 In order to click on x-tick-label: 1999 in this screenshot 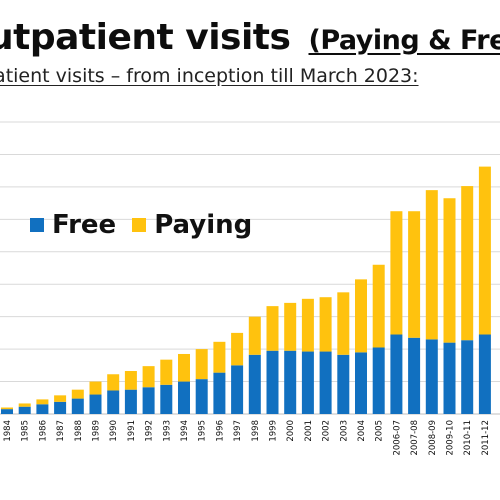, I will do `click(274, 431)`.